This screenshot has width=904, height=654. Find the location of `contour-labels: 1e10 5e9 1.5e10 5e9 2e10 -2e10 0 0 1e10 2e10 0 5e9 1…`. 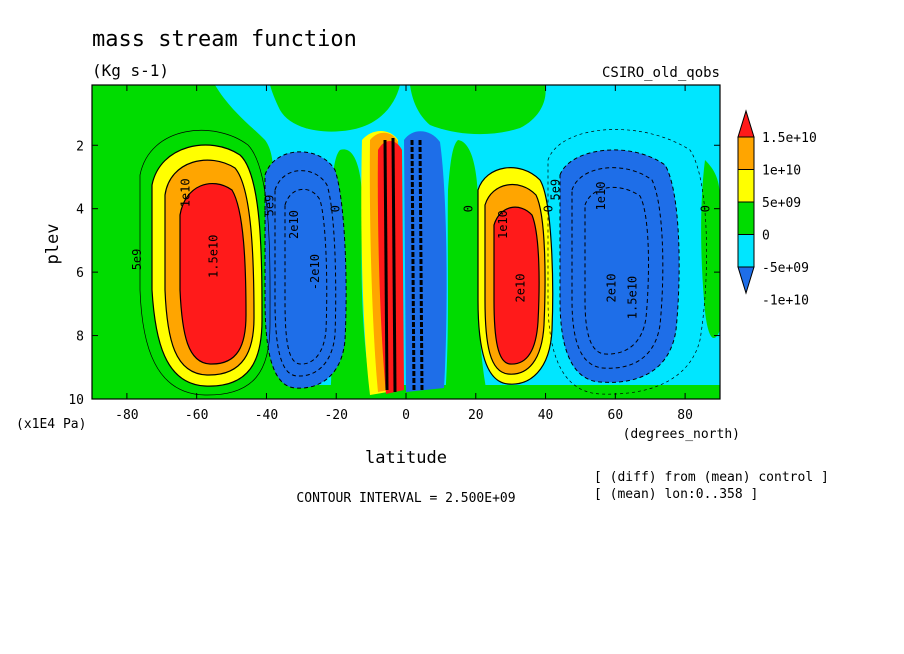

contour-labels: 1e10 5e9 1.5e10 5e9 2e10 -2e10 0 0 1e10 2e10 0 5e9 1… is located at coordinates (421, 248).